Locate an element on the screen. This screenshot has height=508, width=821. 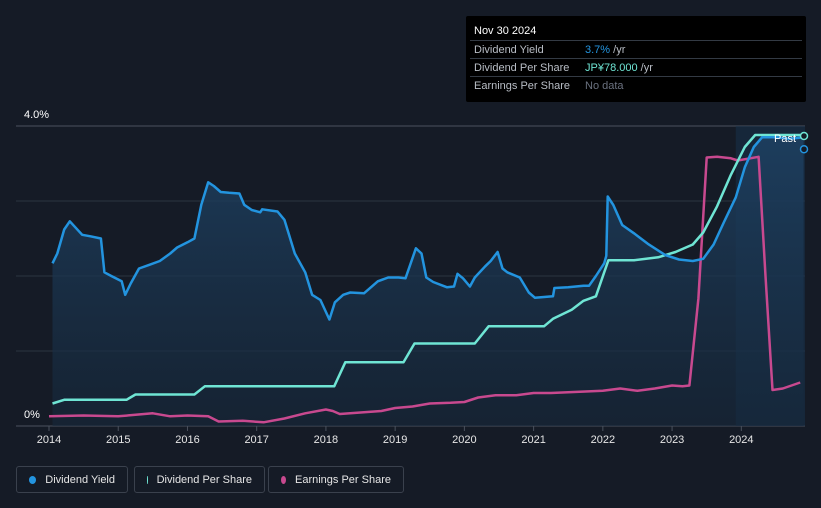
y-axis-top-label: 4.0% is located at coordinates (36, 115).